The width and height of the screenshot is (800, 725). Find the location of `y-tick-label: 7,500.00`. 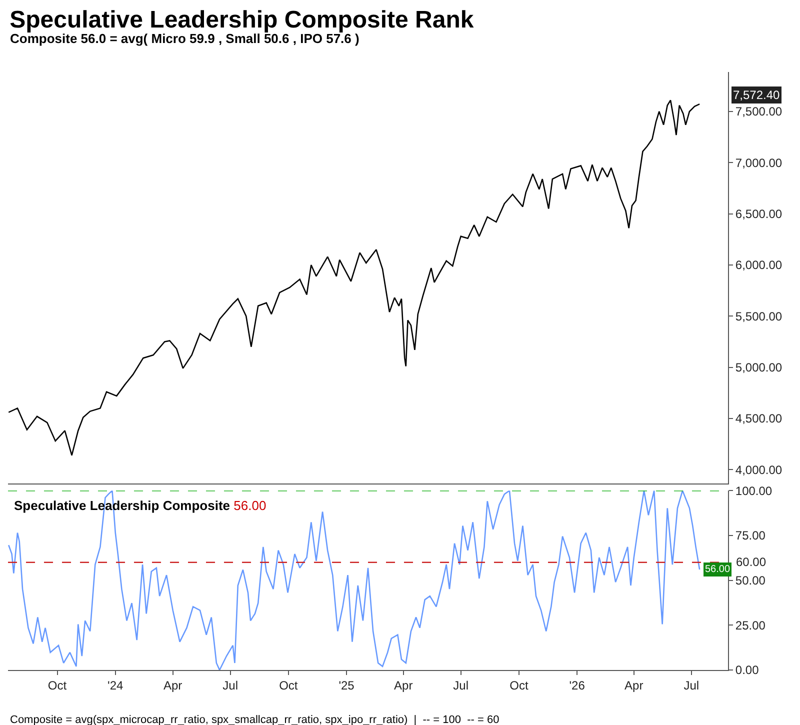

y-tick-label: 7,500.00 is located at coordinates (758, 111).